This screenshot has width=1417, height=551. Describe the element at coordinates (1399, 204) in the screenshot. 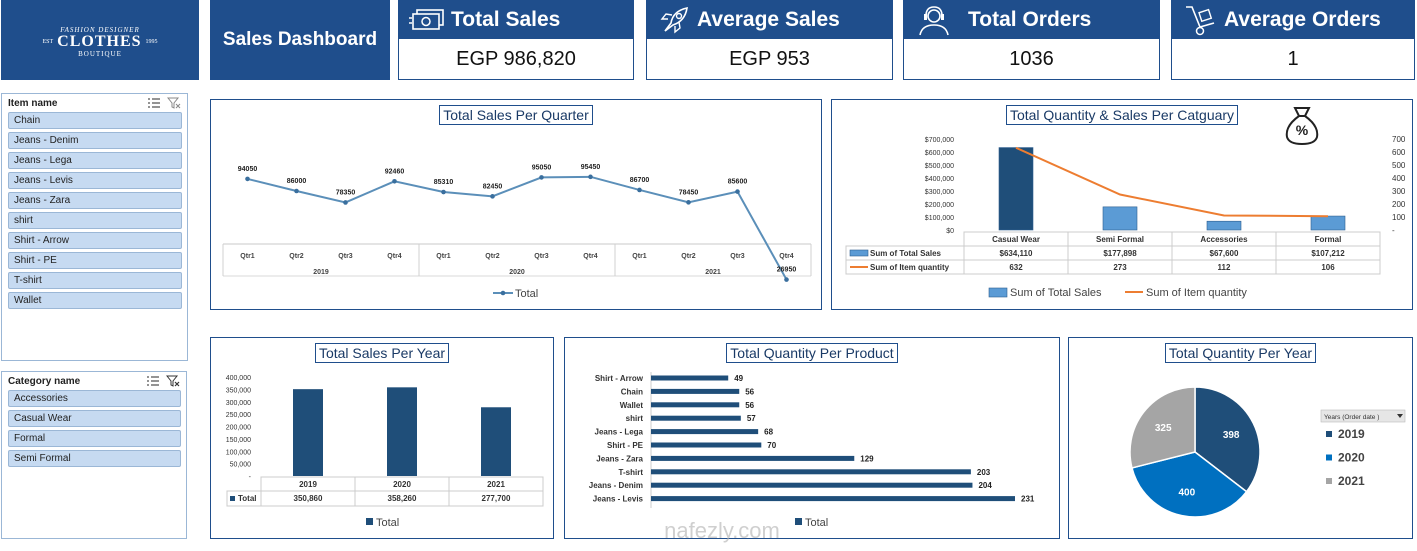

I see `y2-tick-label: 200` at that location.